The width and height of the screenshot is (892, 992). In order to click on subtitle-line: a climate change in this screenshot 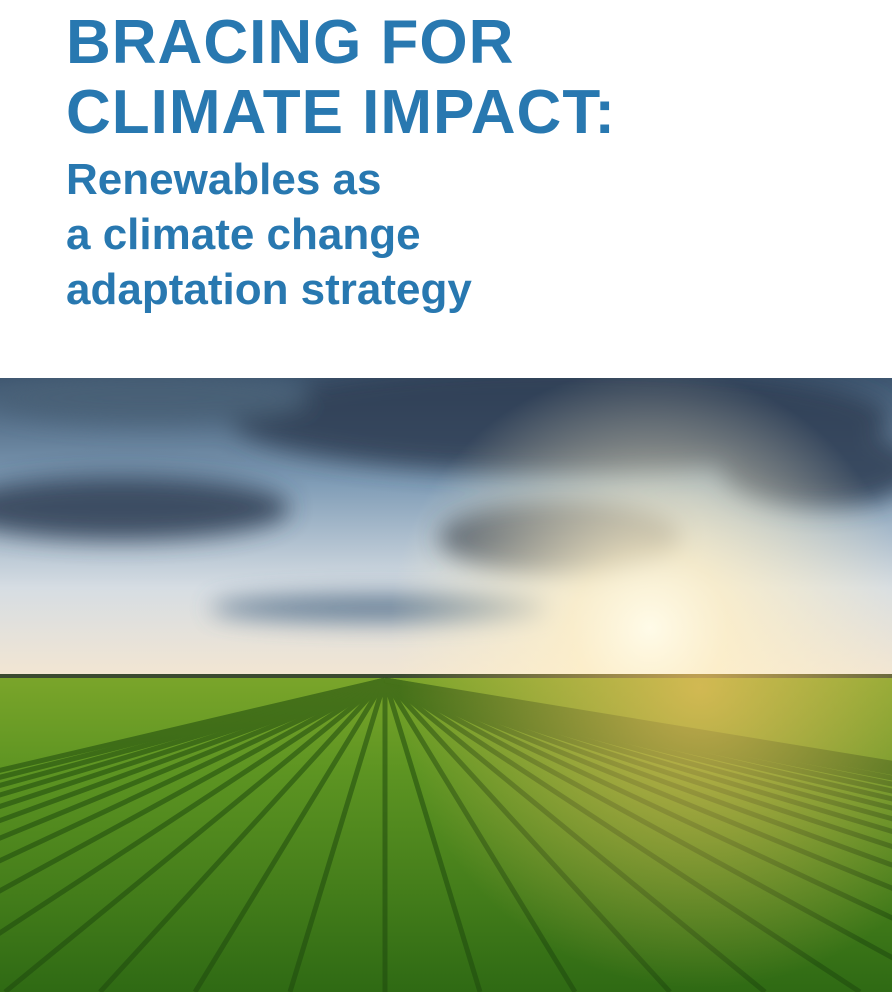, I will do `click(243, 234)`.